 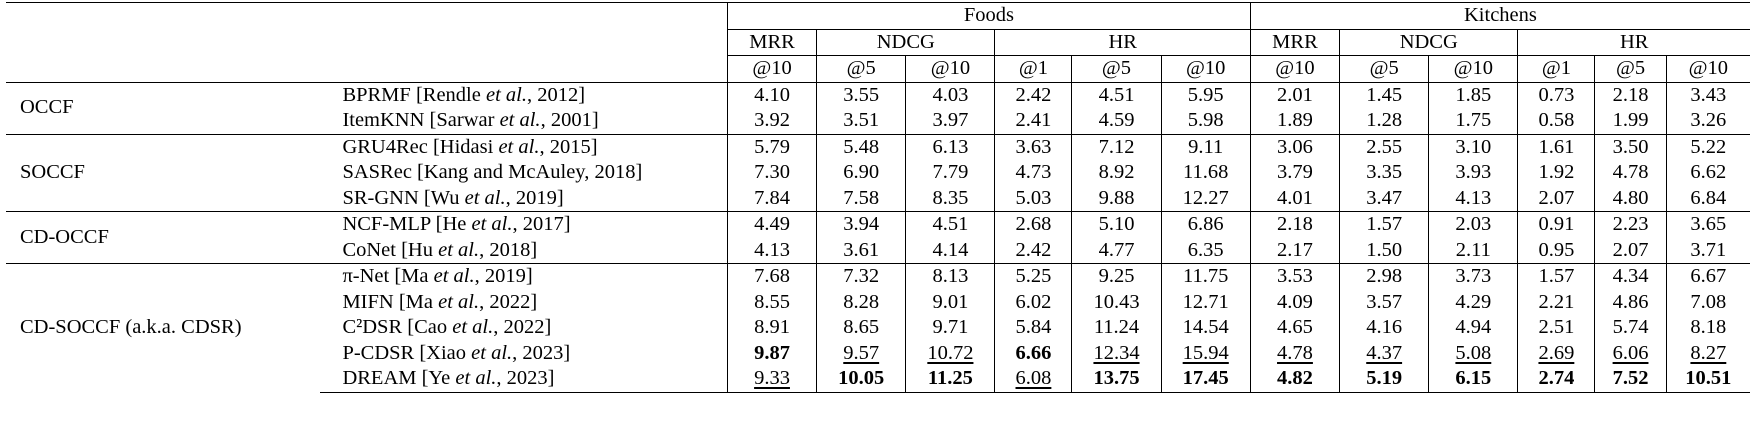 What do you see at coordinates (1473, 120) in the screenshot?
I see `metric-value: 1.75` at bounding box center [1473, 120].